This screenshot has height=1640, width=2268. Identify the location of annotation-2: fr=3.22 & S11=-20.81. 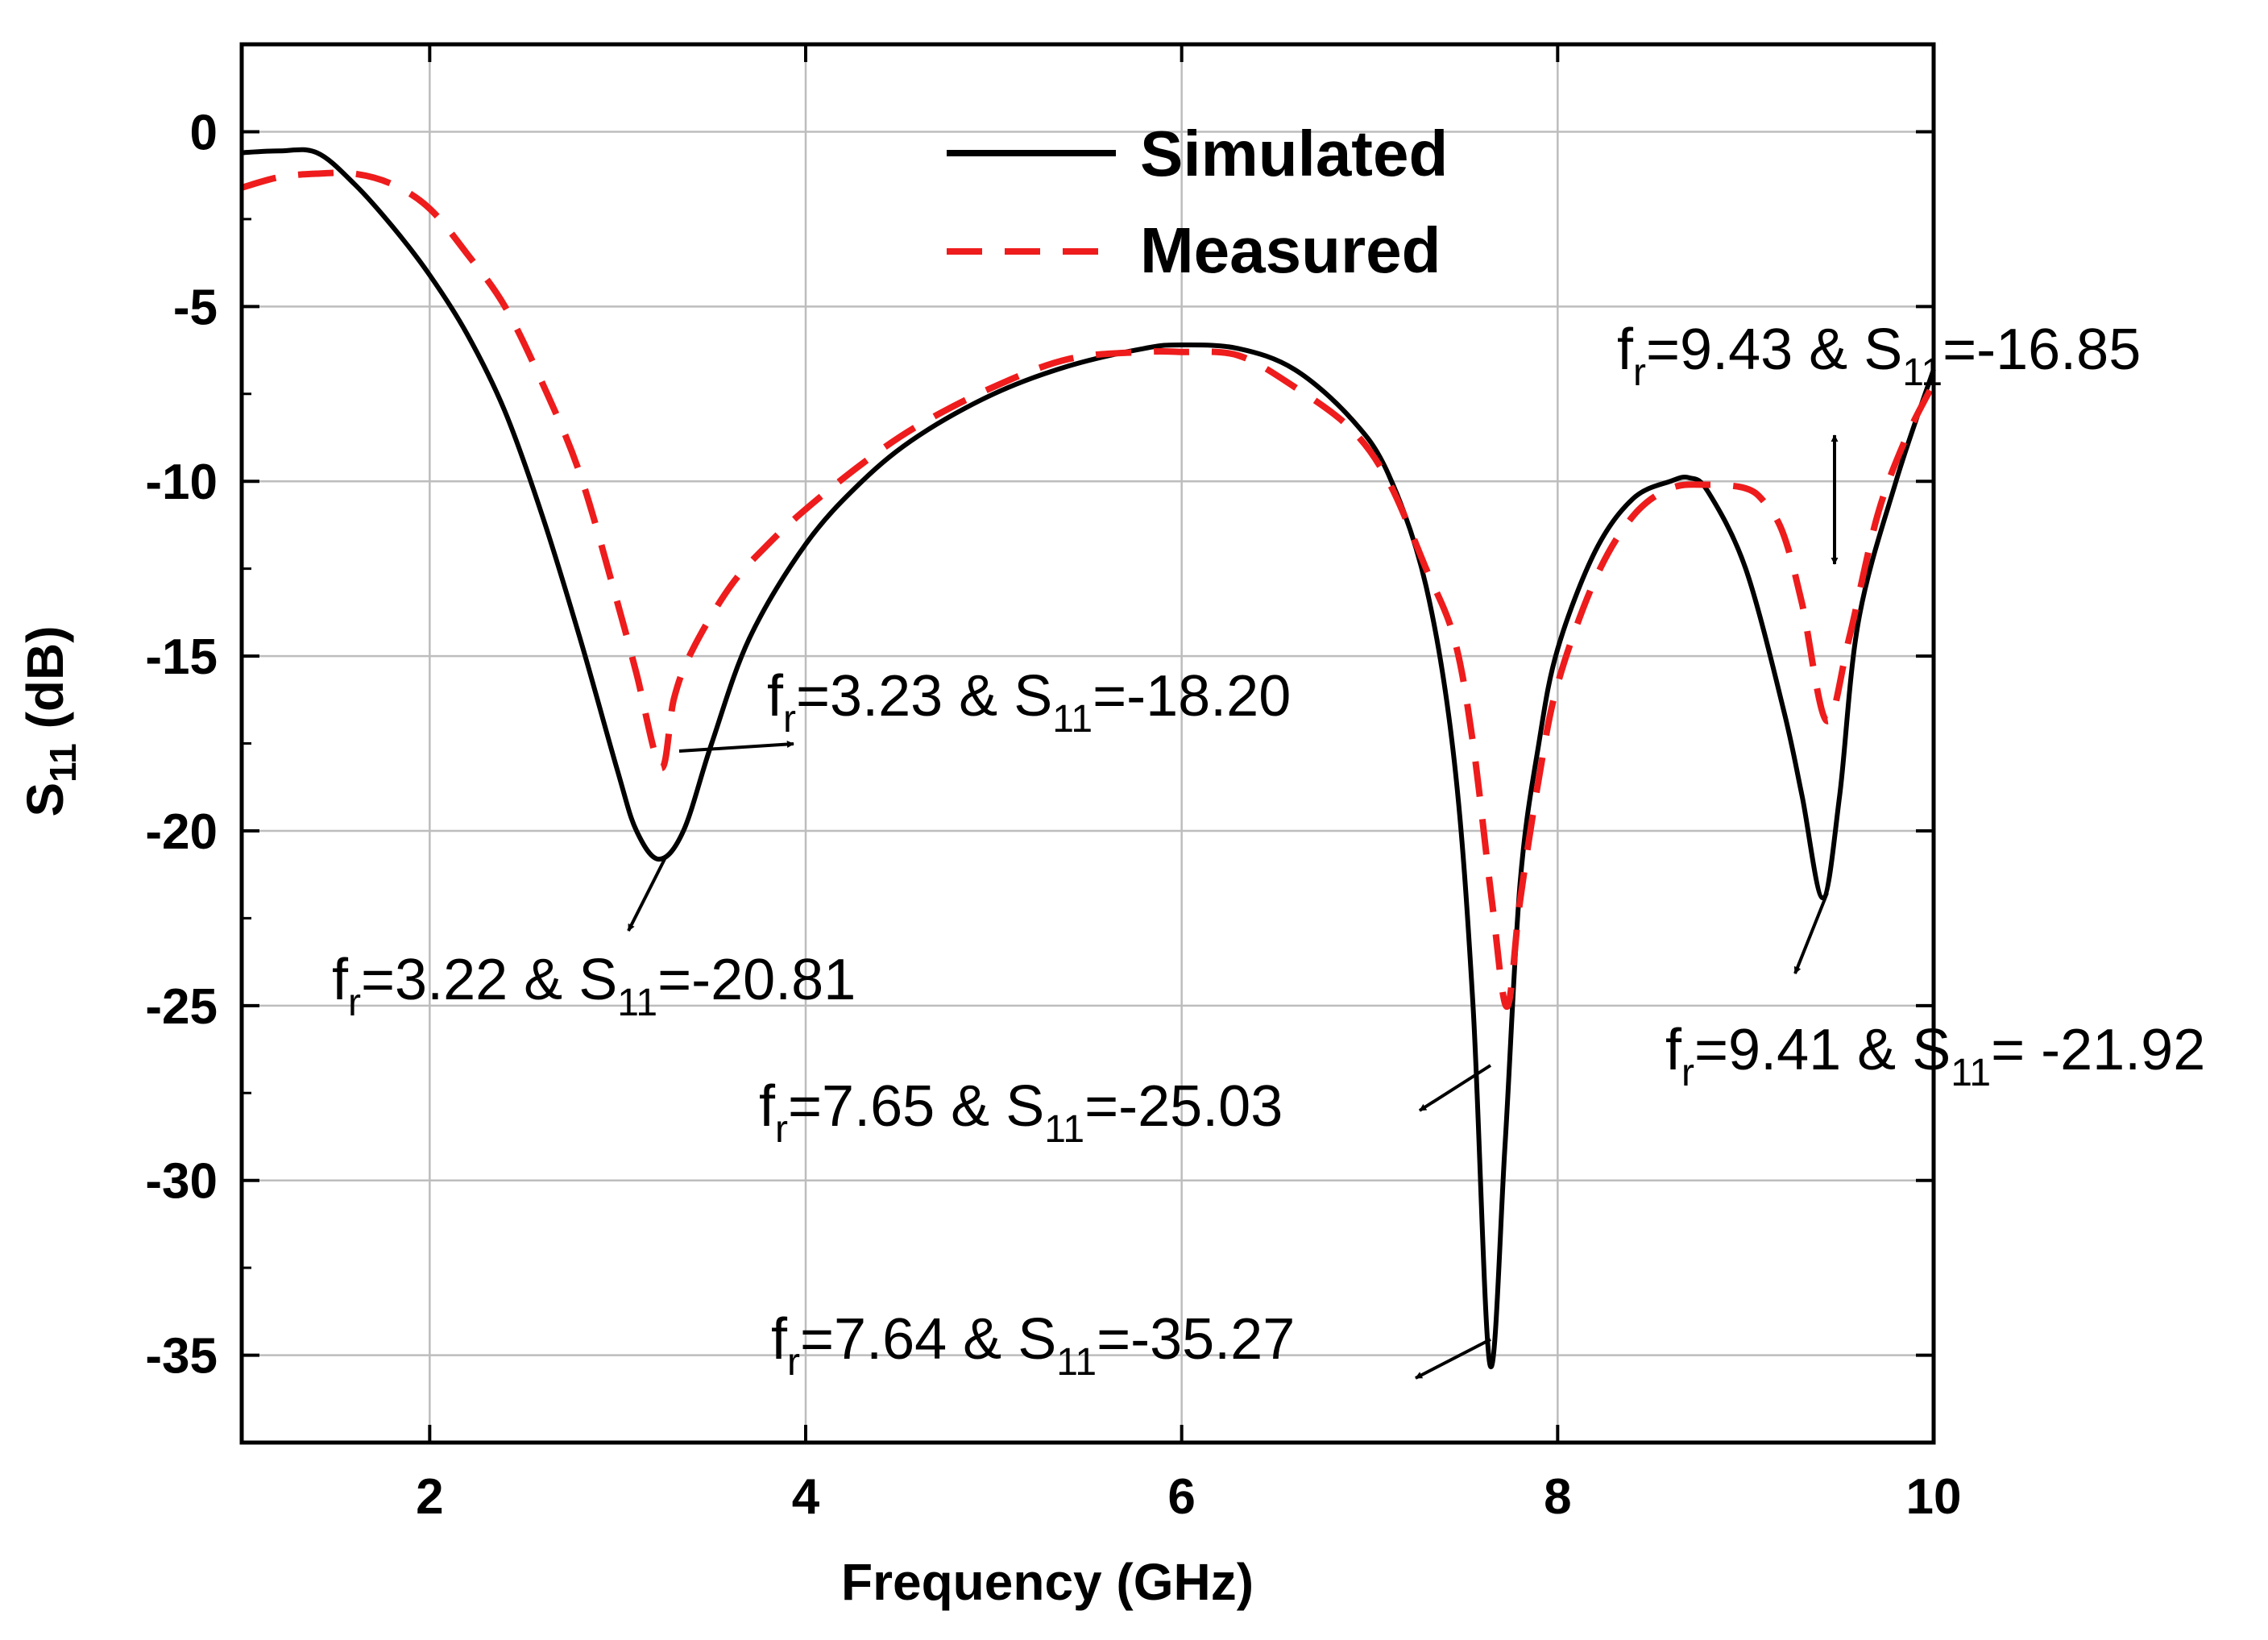
(594, 986).